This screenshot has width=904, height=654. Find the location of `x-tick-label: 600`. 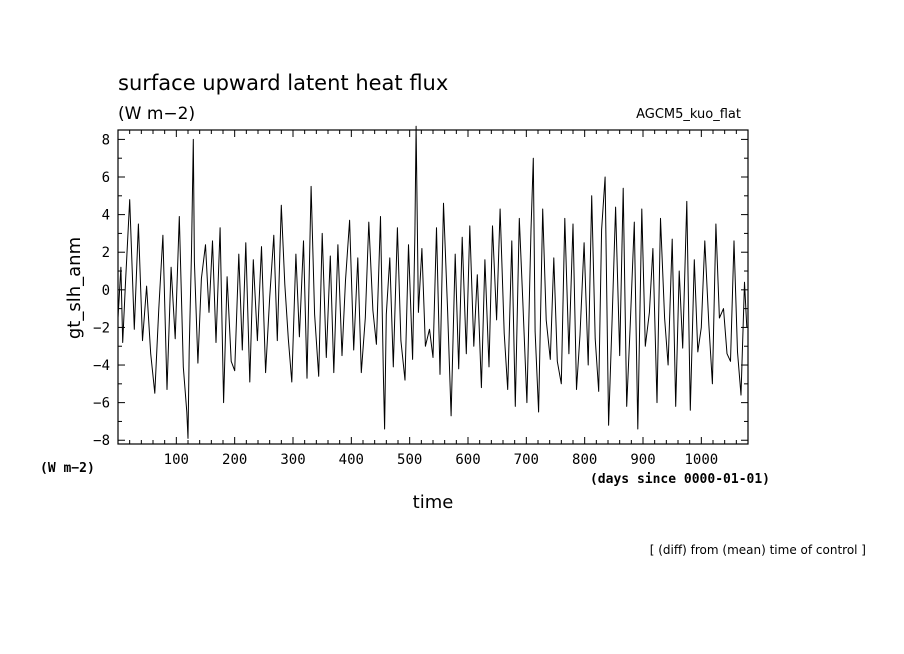

x-tick-label: 600 is located at coordinates (467, 460).